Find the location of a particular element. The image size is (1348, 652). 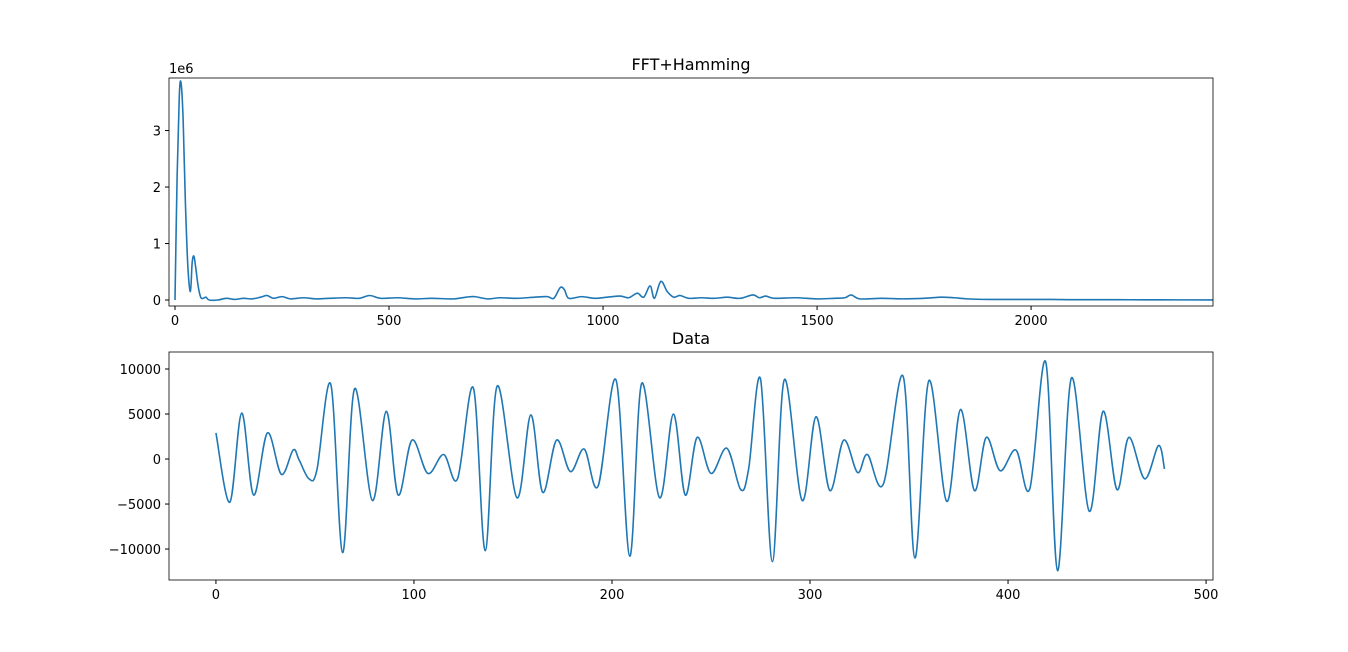

y-tick-label: −5000 is located at coordinates (139, 505).